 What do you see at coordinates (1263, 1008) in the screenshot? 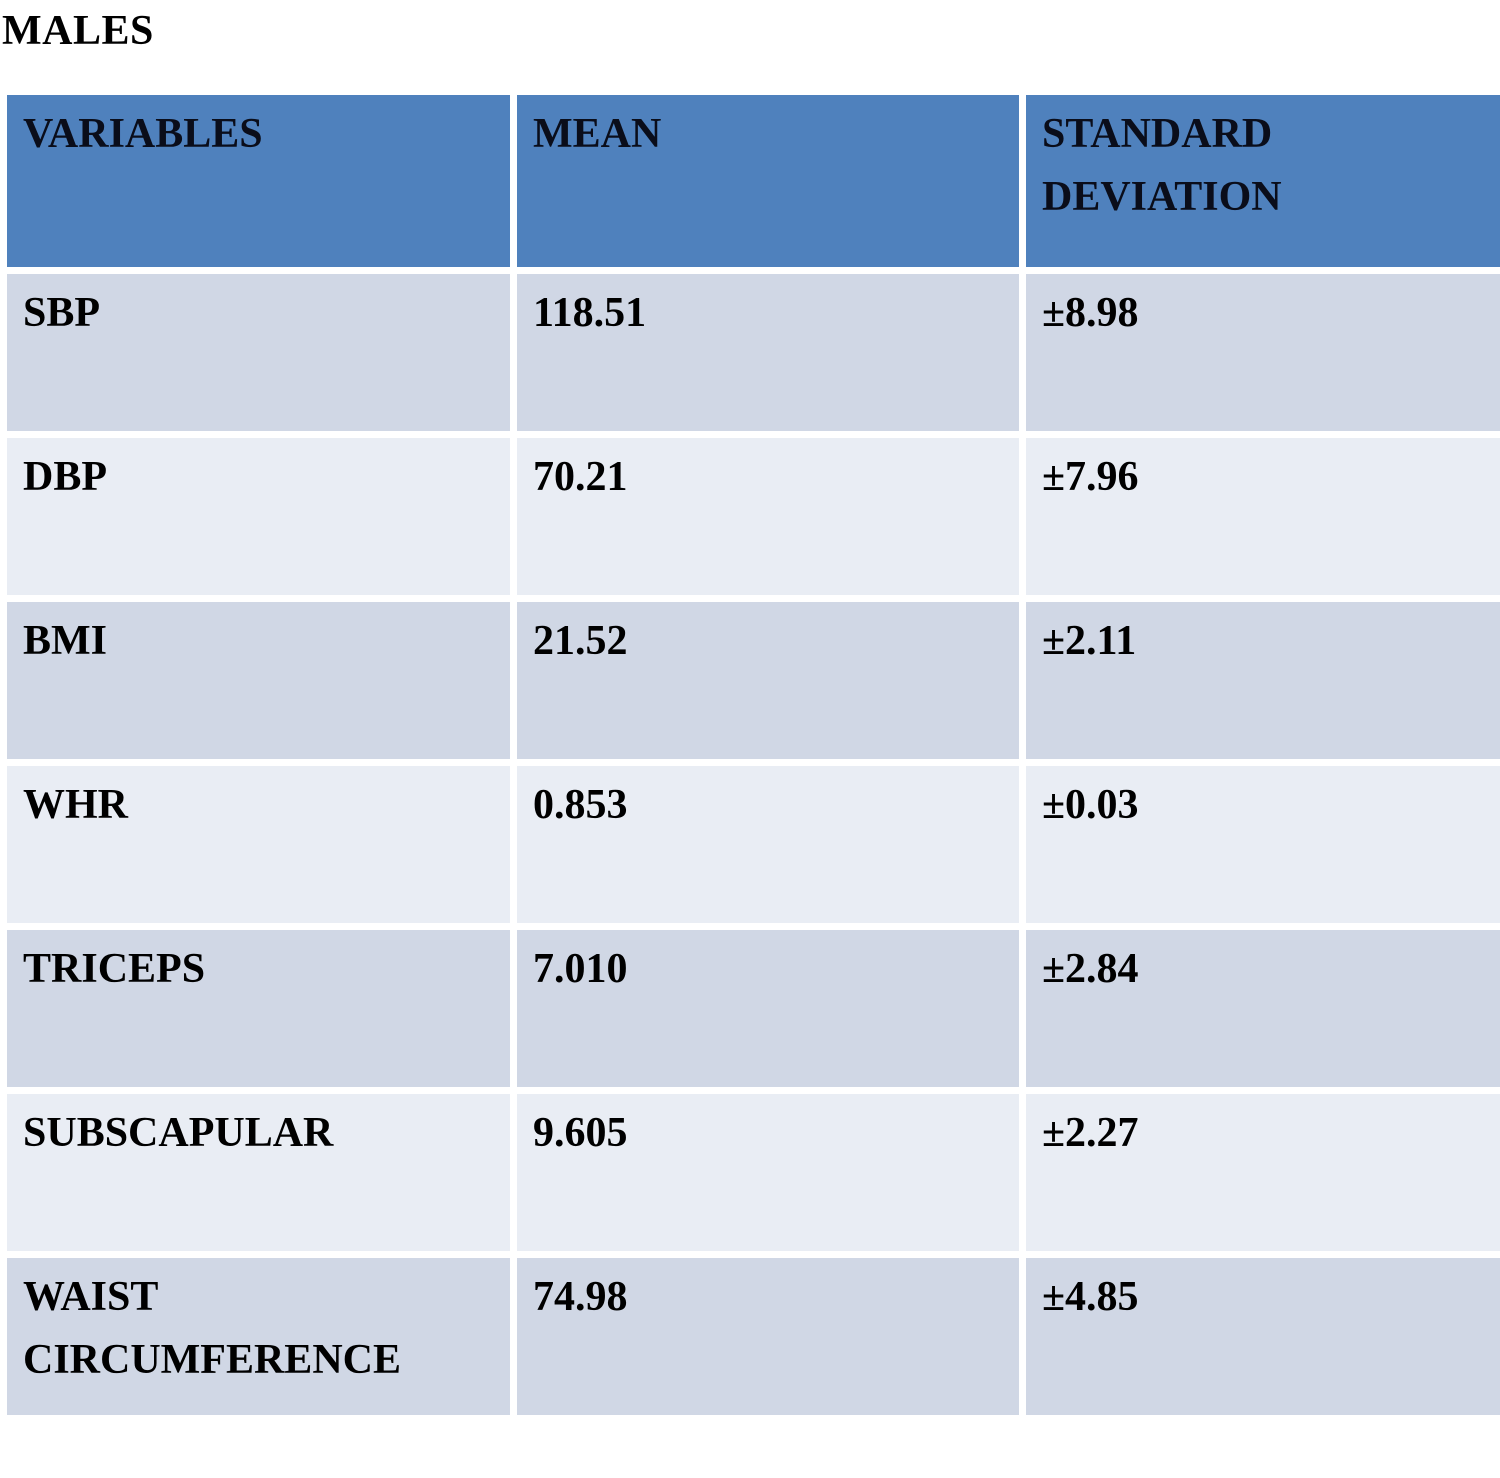
I see `cell-standard-deviation: ±2.84` at bounding box center [1263, 1008].